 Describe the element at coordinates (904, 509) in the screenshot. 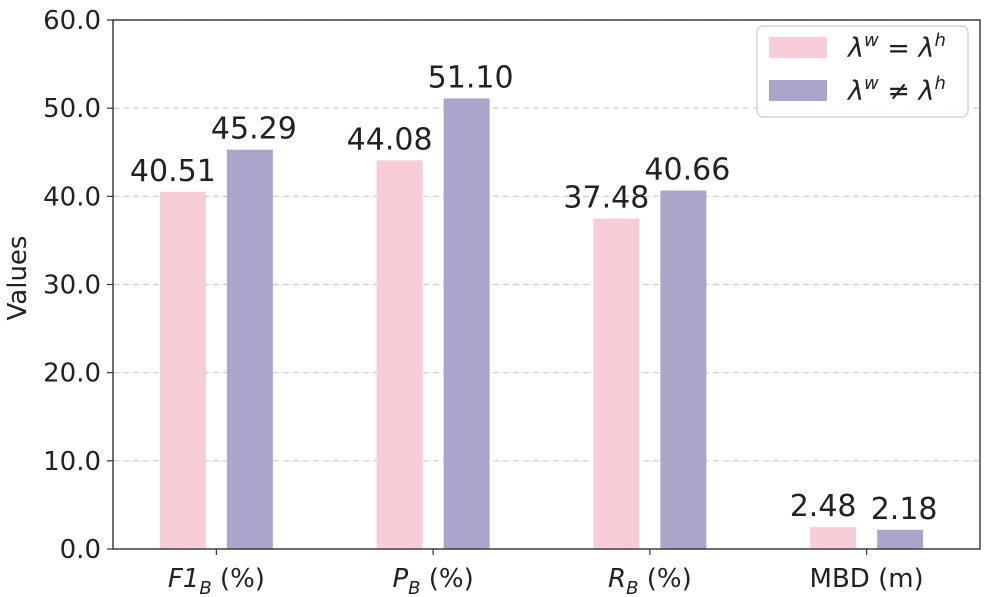

I see `data-label: 2.18` at that location.